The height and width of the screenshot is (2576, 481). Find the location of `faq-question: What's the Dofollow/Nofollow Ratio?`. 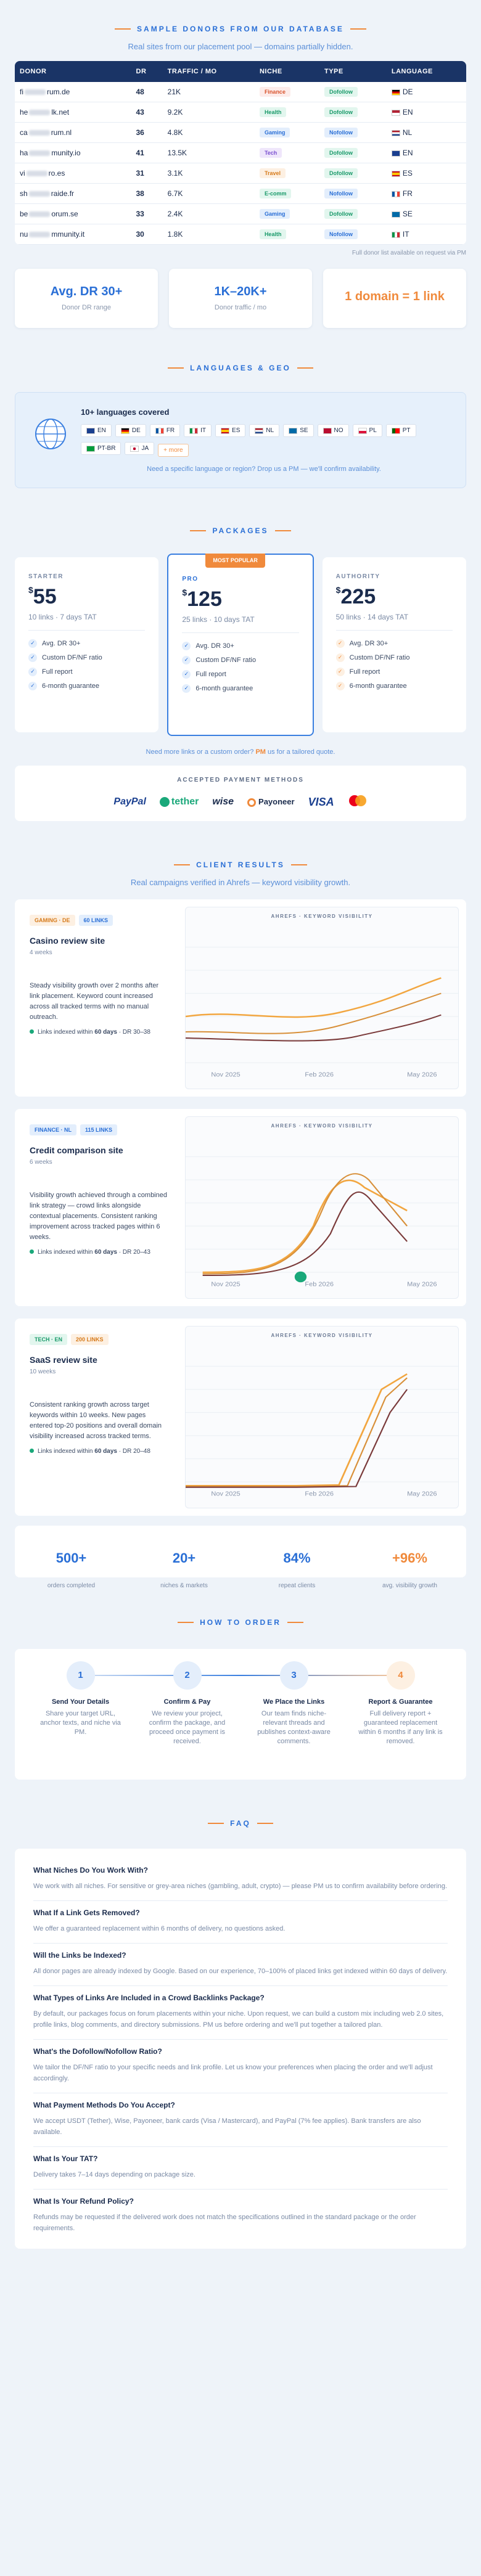

faq-question: What's the Dofollow/Nofollow Ratio? is located at coordinates (98, 2051).